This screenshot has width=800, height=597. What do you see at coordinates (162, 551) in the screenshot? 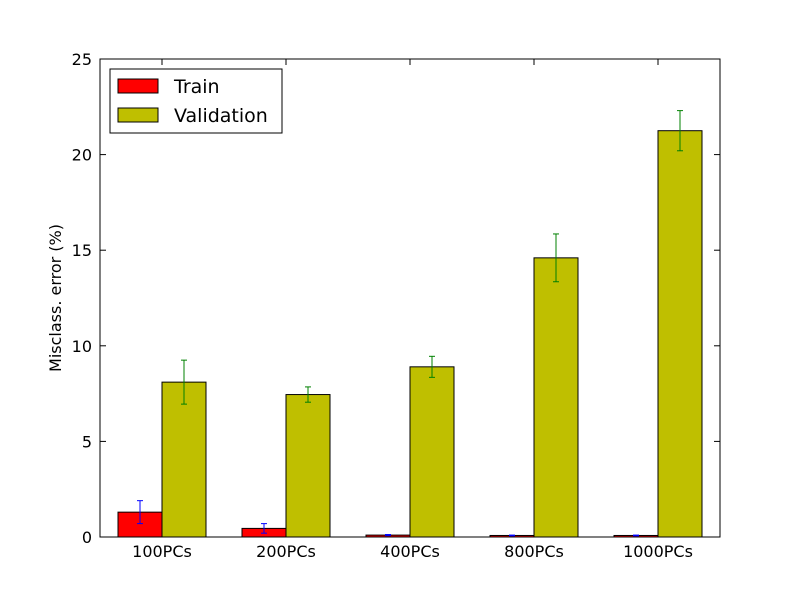
I see `x-tick-label: 100PCs` at bounding box center [162, 551].